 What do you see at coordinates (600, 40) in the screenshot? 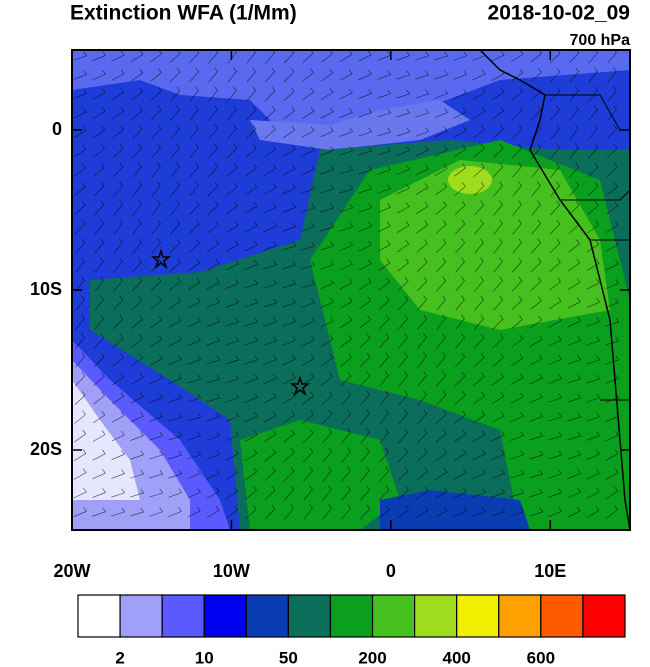
I see `level: 700 hPa` at bounding box center [600, 40].